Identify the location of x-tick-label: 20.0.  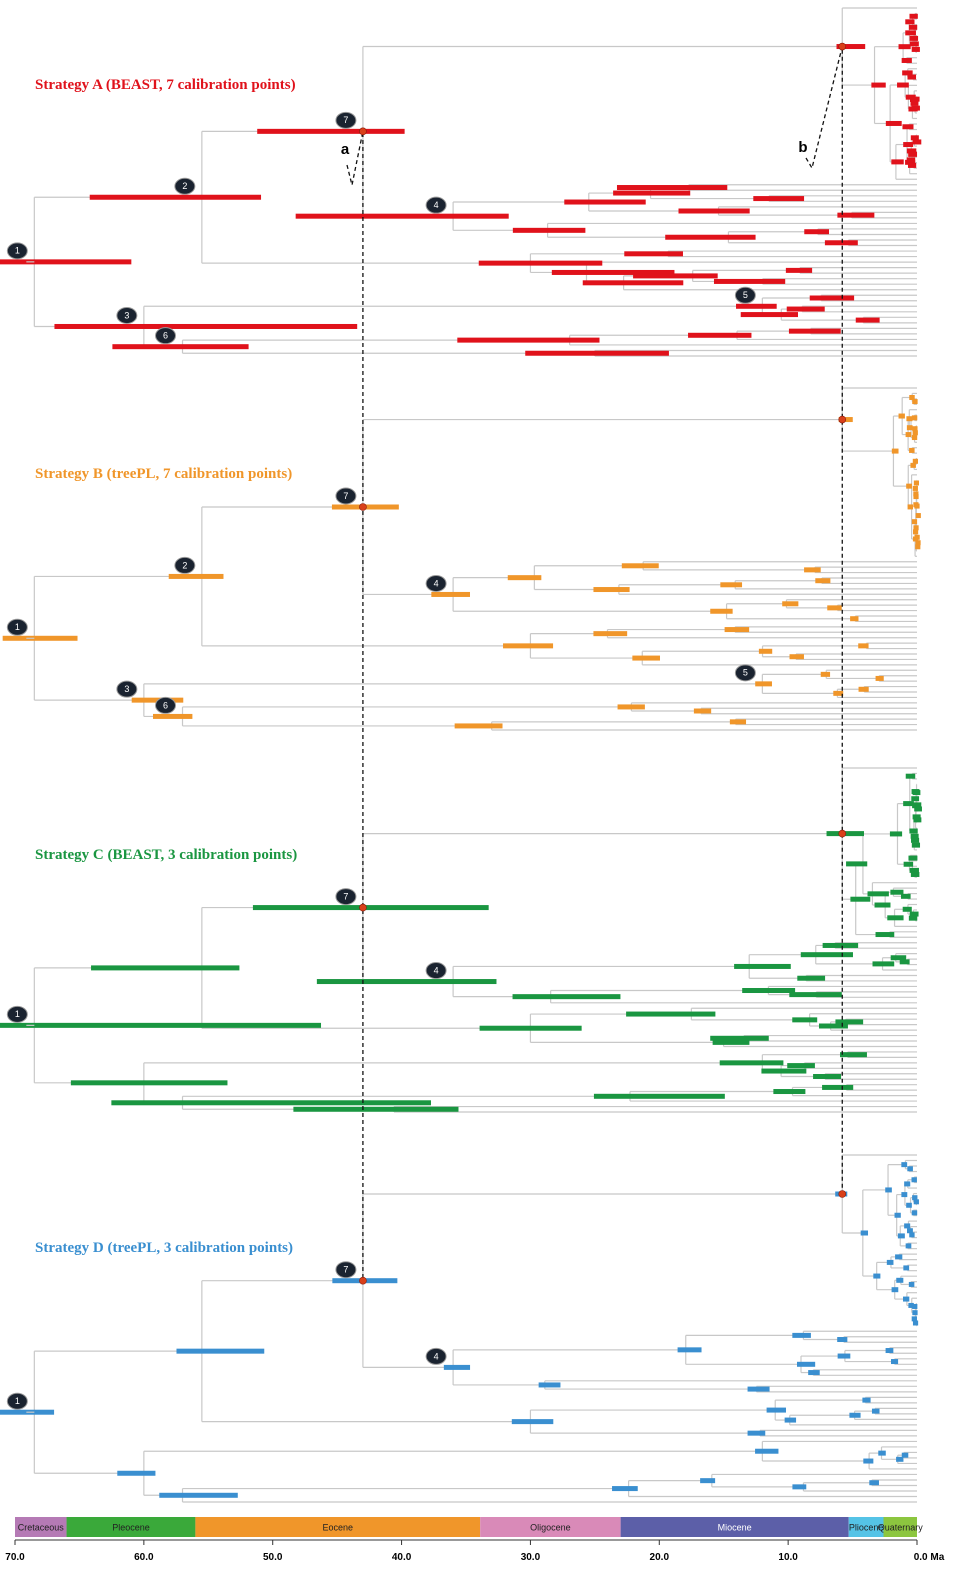
(660, 1557).